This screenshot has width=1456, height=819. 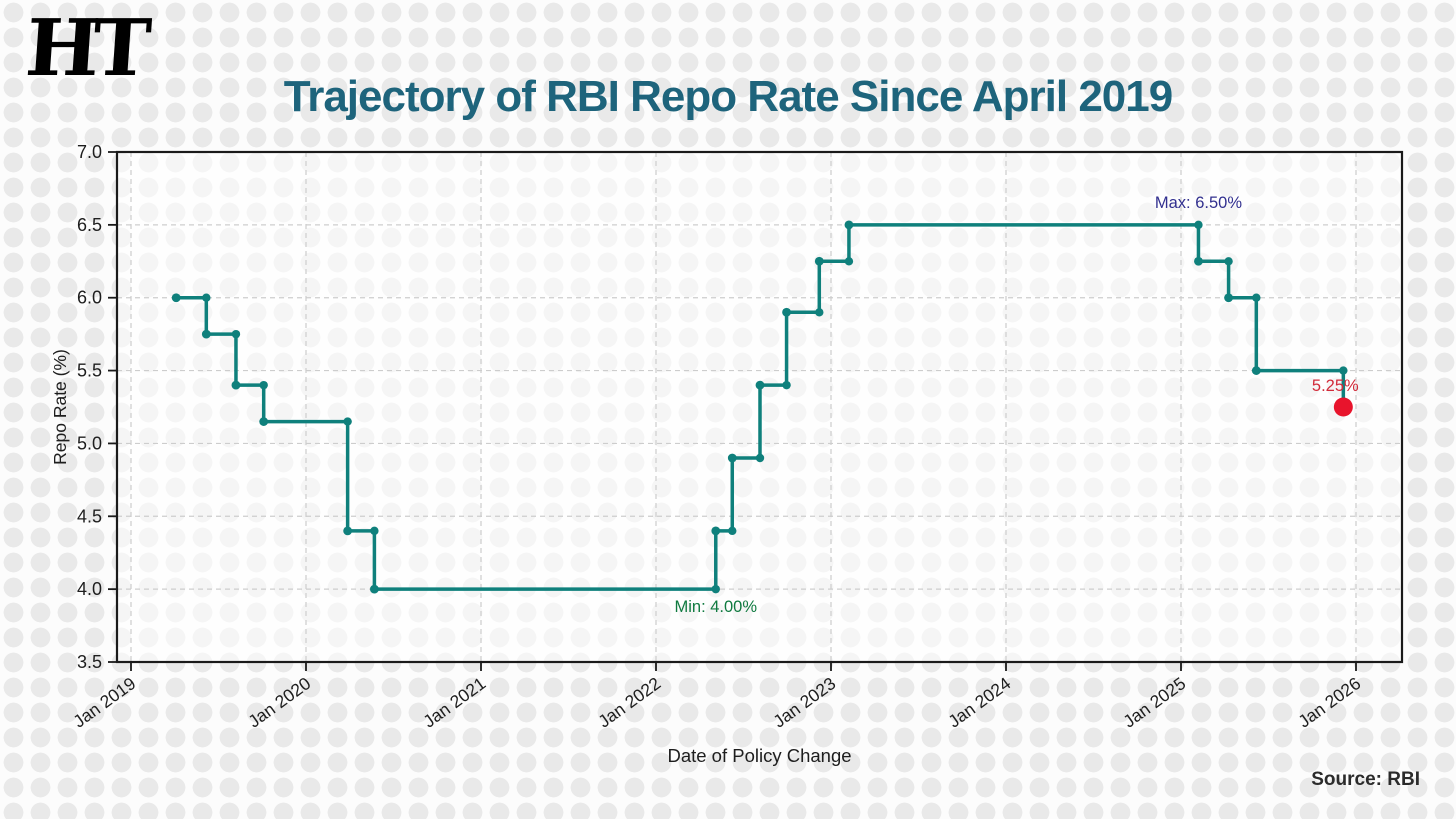 I want to click on x-tick-label: Jan 2023, so click(x=804, y=702).